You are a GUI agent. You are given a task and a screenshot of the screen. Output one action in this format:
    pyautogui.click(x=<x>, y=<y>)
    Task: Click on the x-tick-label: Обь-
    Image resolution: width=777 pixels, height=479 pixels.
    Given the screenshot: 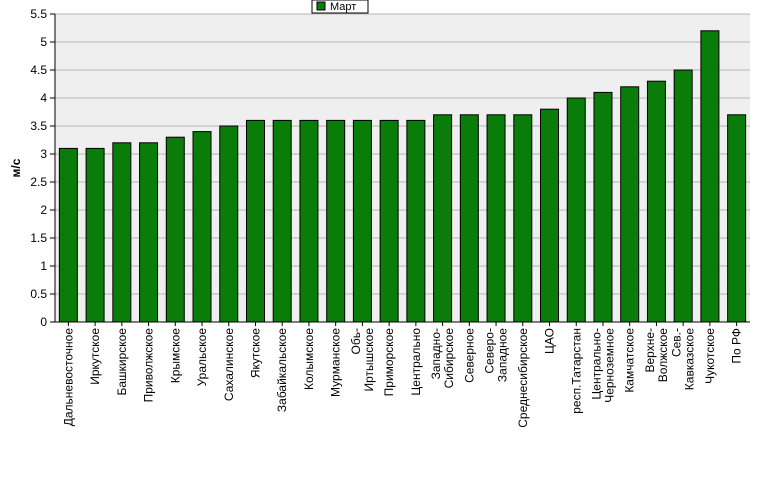 What is the action you would take?
    pyautogui.click(x=356, y=341)
    